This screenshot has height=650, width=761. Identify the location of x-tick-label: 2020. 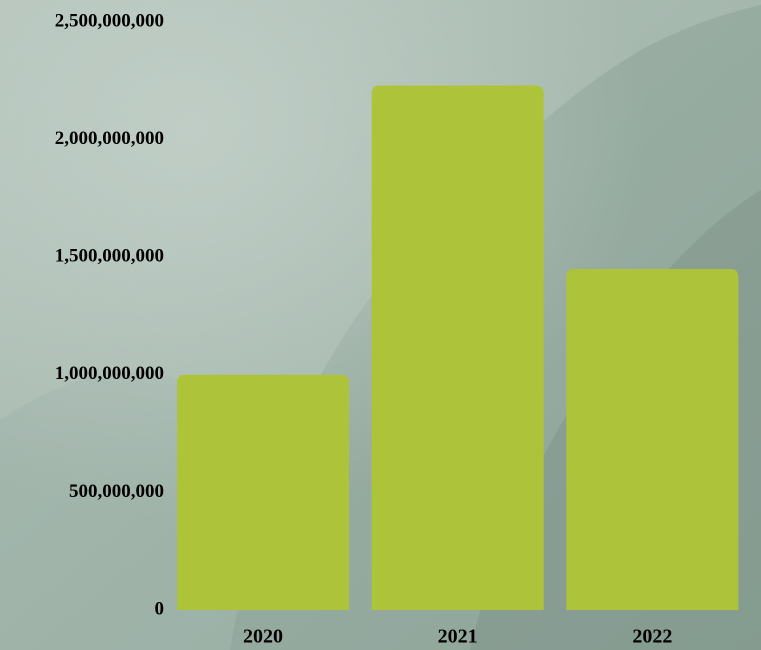
(263, 637).